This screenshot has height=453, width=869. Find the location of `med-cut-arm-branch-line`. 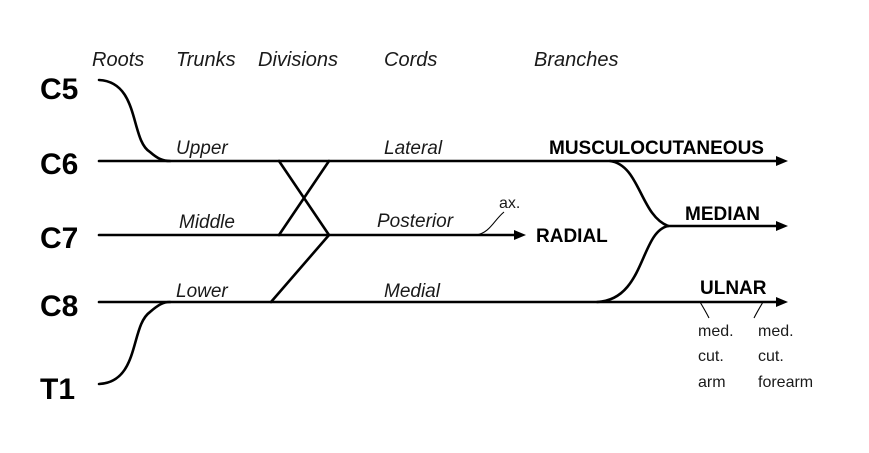

med-cut-arm-branch-line is located at coordinates (704, 310).